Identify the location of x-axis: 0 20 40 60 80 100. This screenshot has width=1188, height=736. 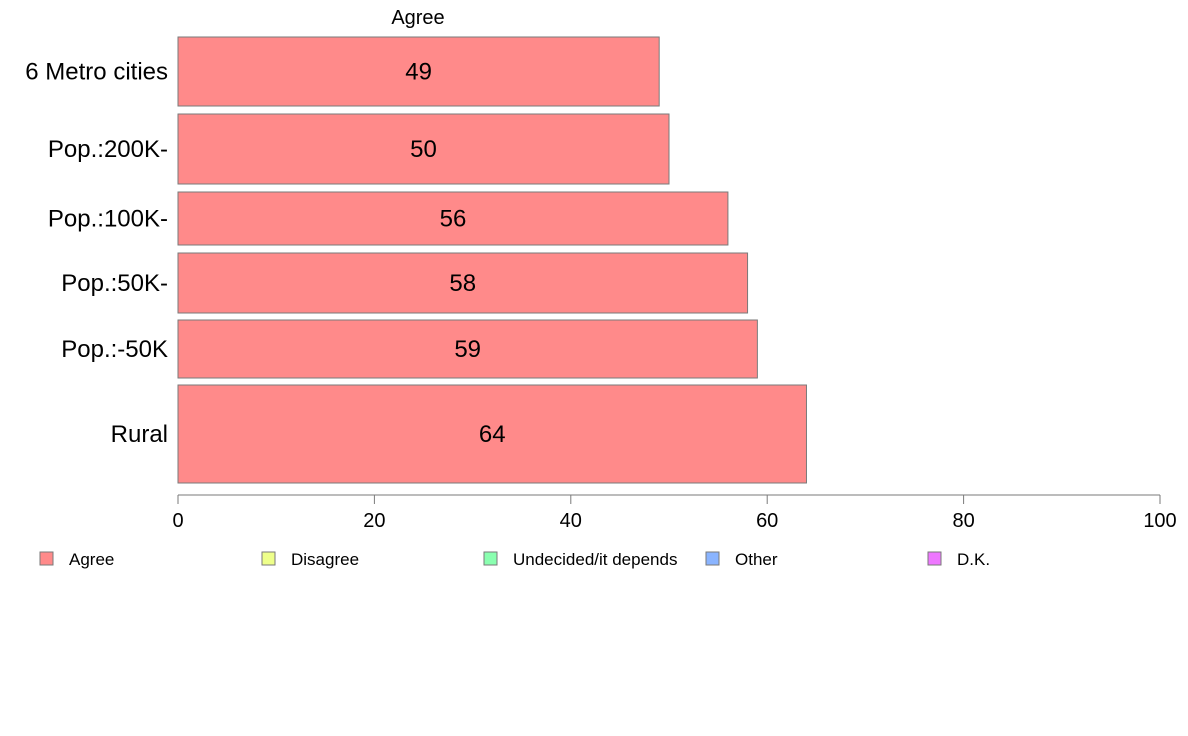
(674, 513).